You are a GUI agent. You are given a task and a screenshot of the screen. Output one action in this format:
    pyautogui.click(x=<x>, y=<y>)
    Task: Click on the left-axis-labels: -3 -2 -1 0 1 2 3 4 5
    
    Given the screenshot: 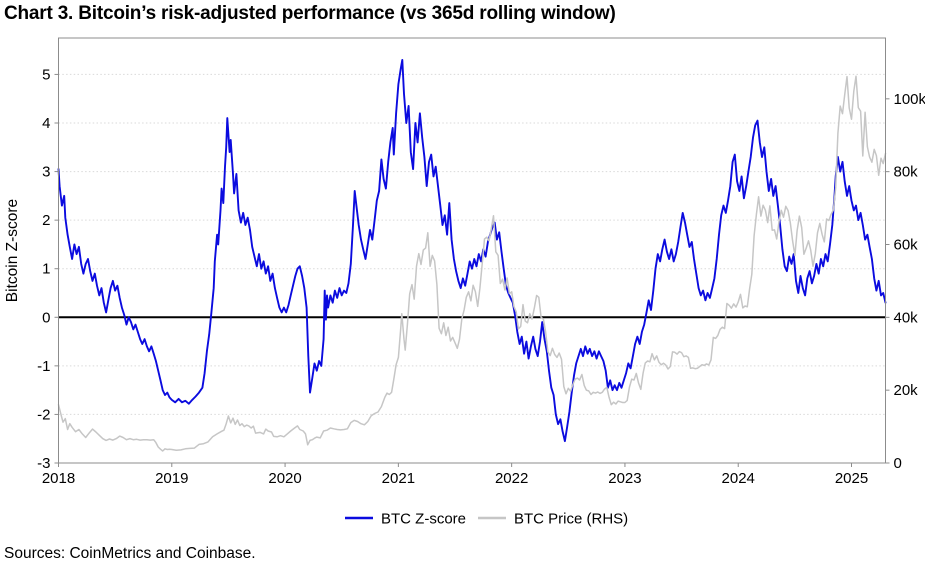 What is the action you would take?
    pyautogui.click(x=48, y=269)
    